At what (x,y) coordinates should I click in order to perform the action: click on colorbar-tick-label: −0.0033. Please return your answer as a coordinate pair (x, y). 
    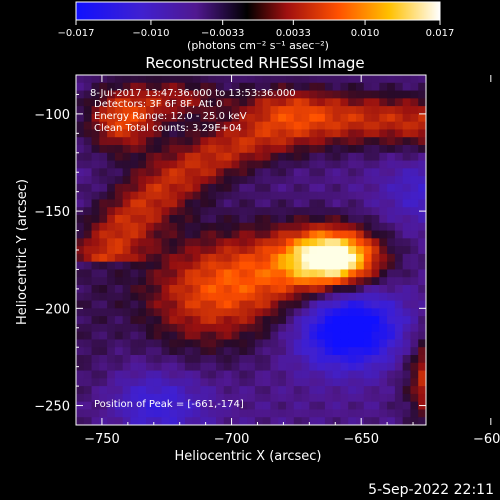
    Looking at the image, I should click on (222, 33).